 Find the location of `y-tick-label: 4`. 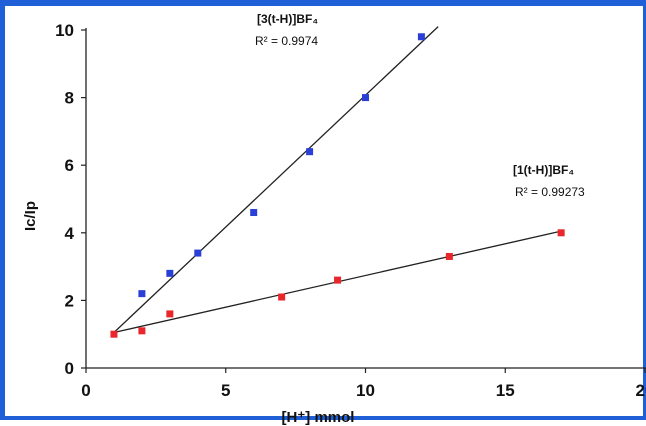

y-tick-label: 4 is located at coordinates (70, 233).